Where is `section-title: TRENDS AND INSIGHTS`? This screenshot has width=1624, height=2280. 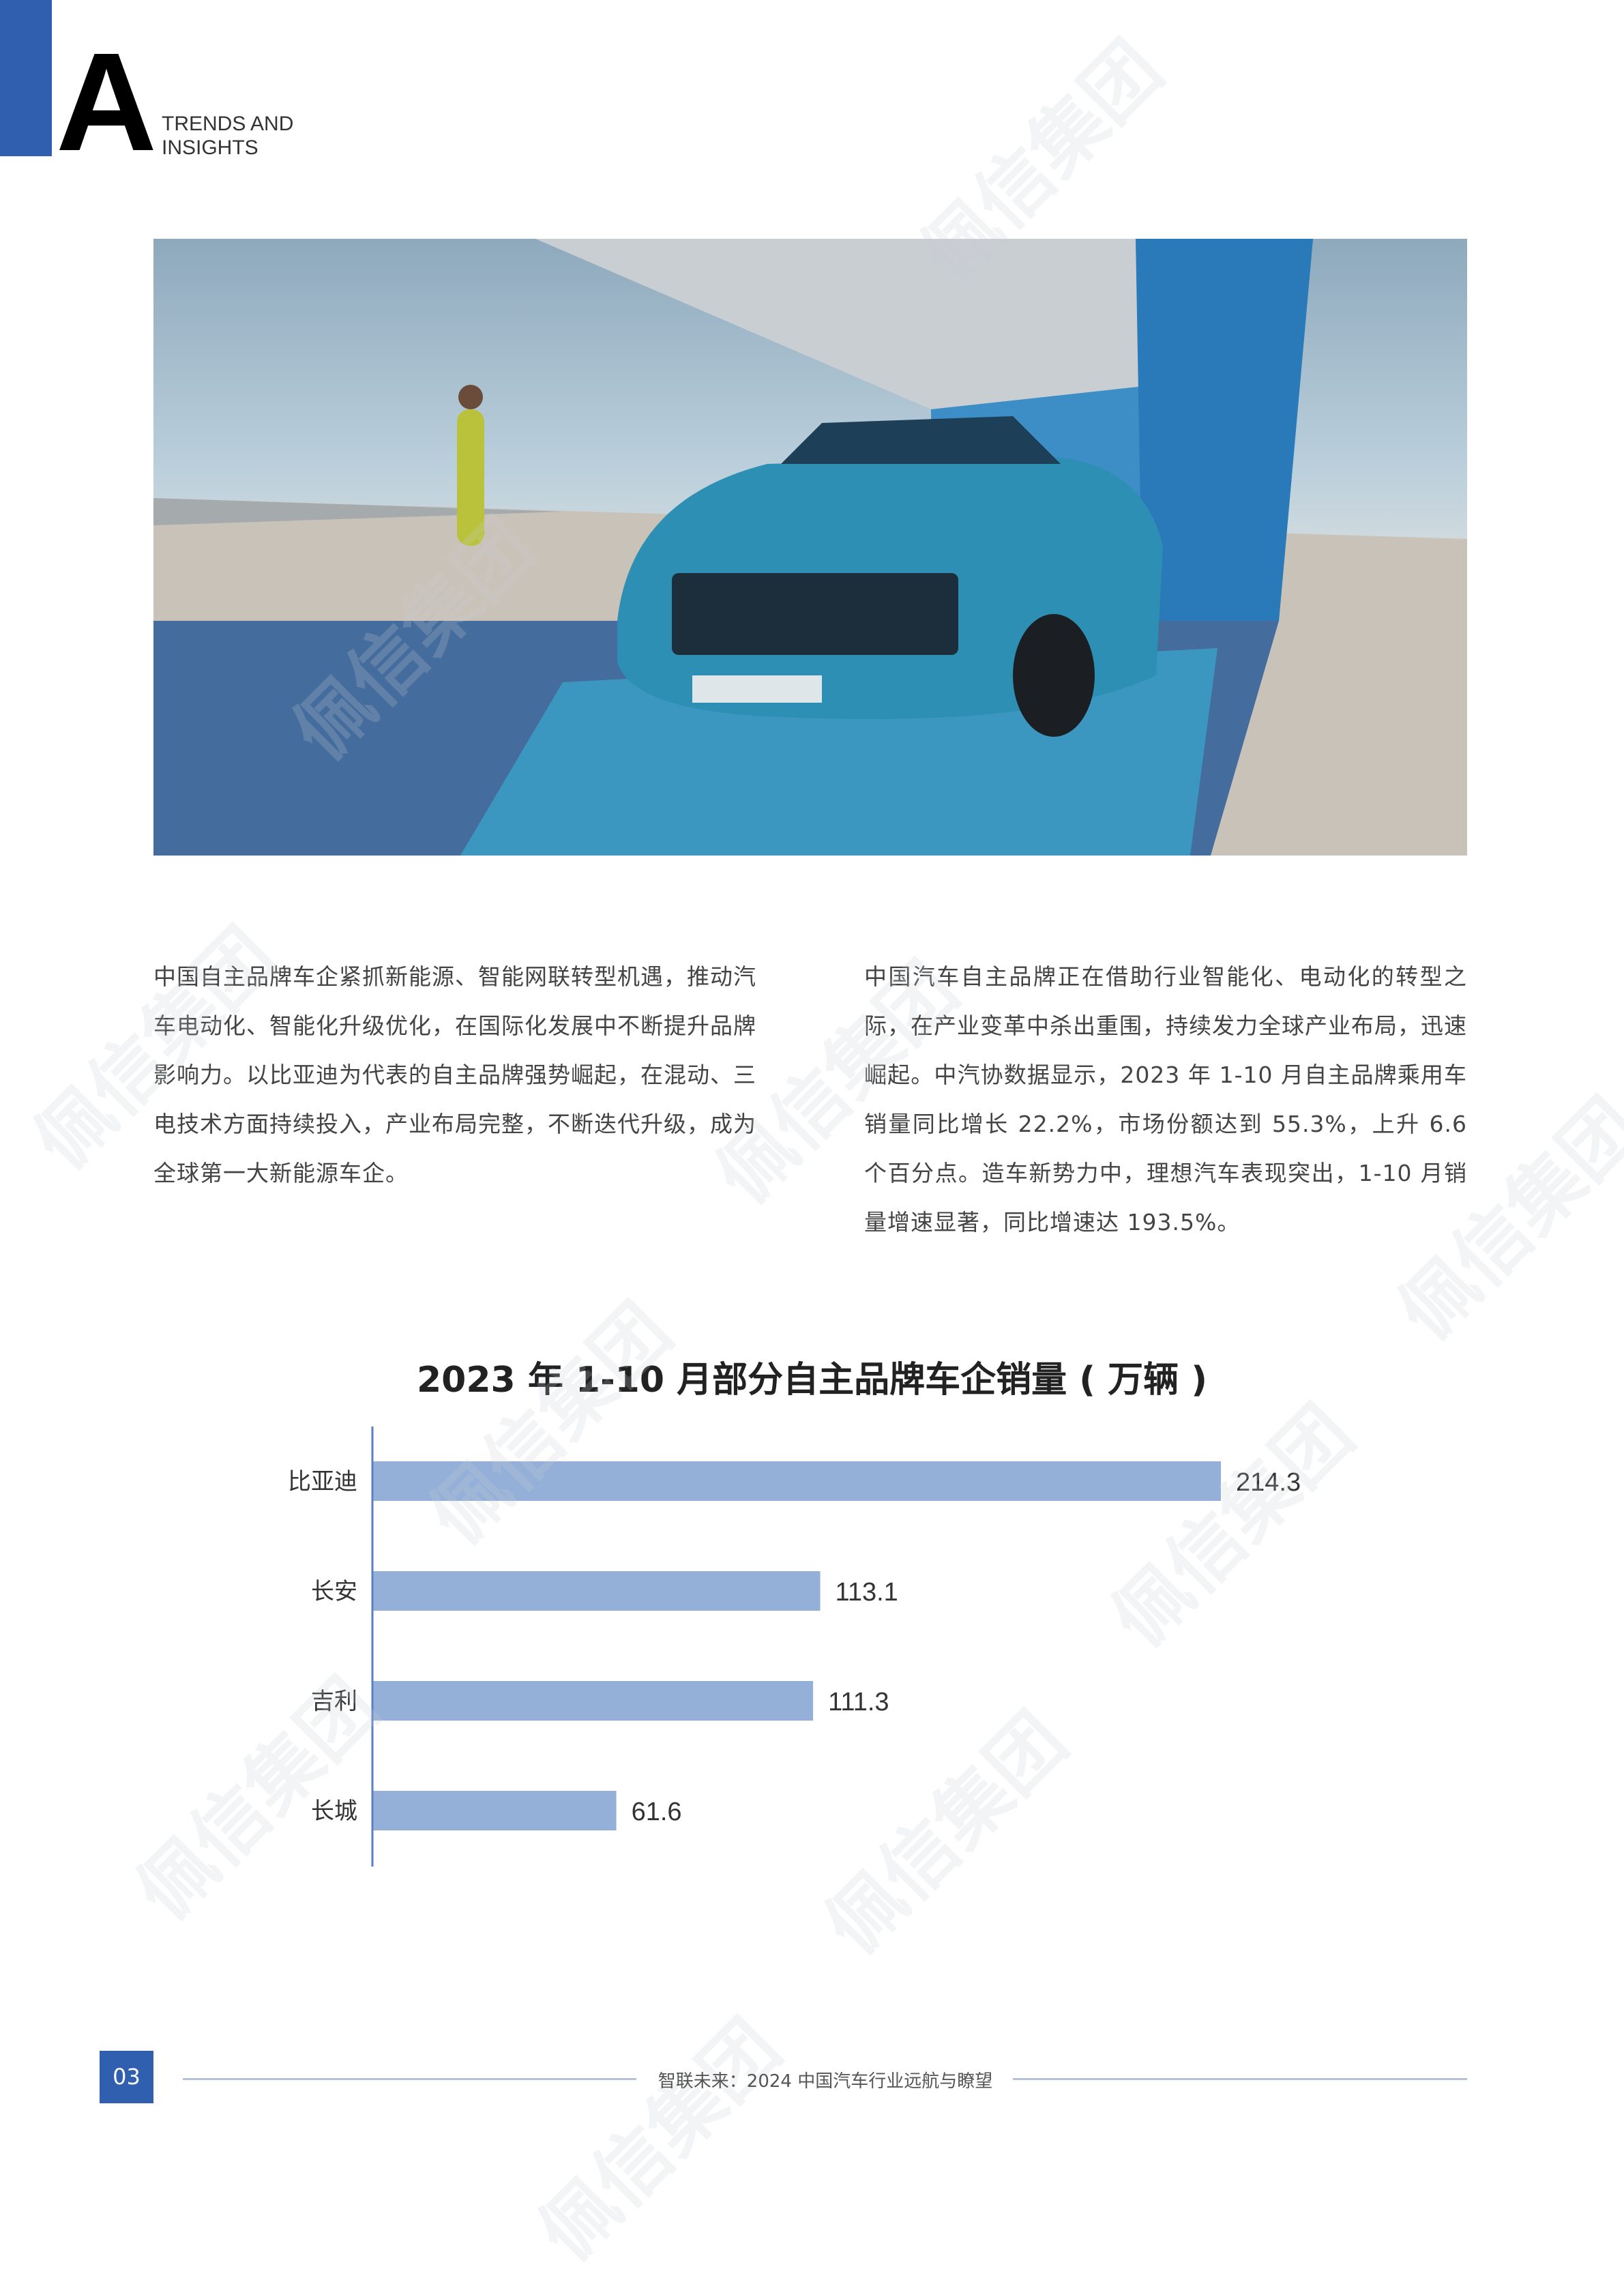
section-title: TRENDS AND INSIGHTS is located at coordinates (227, 136).